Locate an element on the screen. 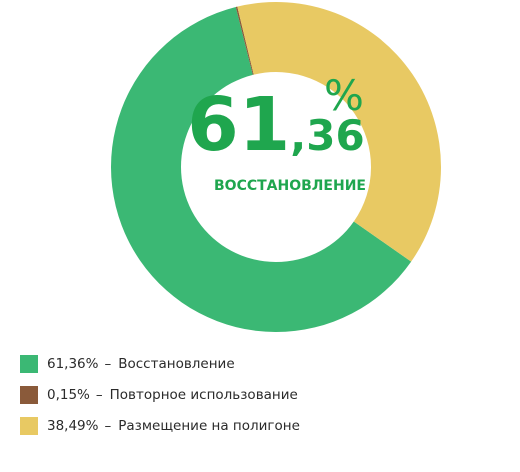  center-unit: % is located at coordinates (344, 95).